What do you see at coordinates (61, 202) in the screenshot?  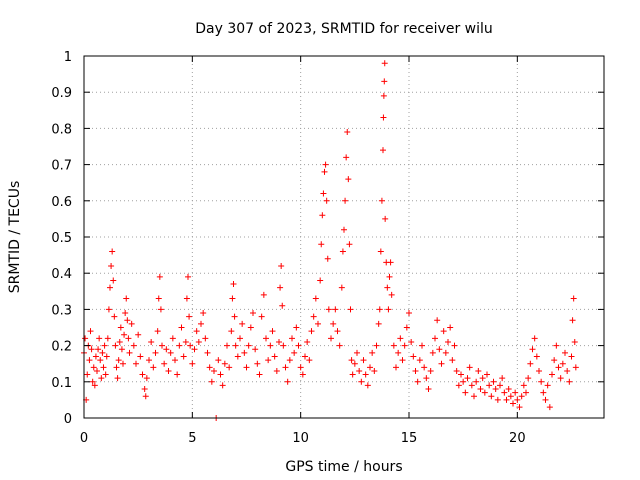 I see `y-tick-label: 0.6` at bounding box center [61, 202].